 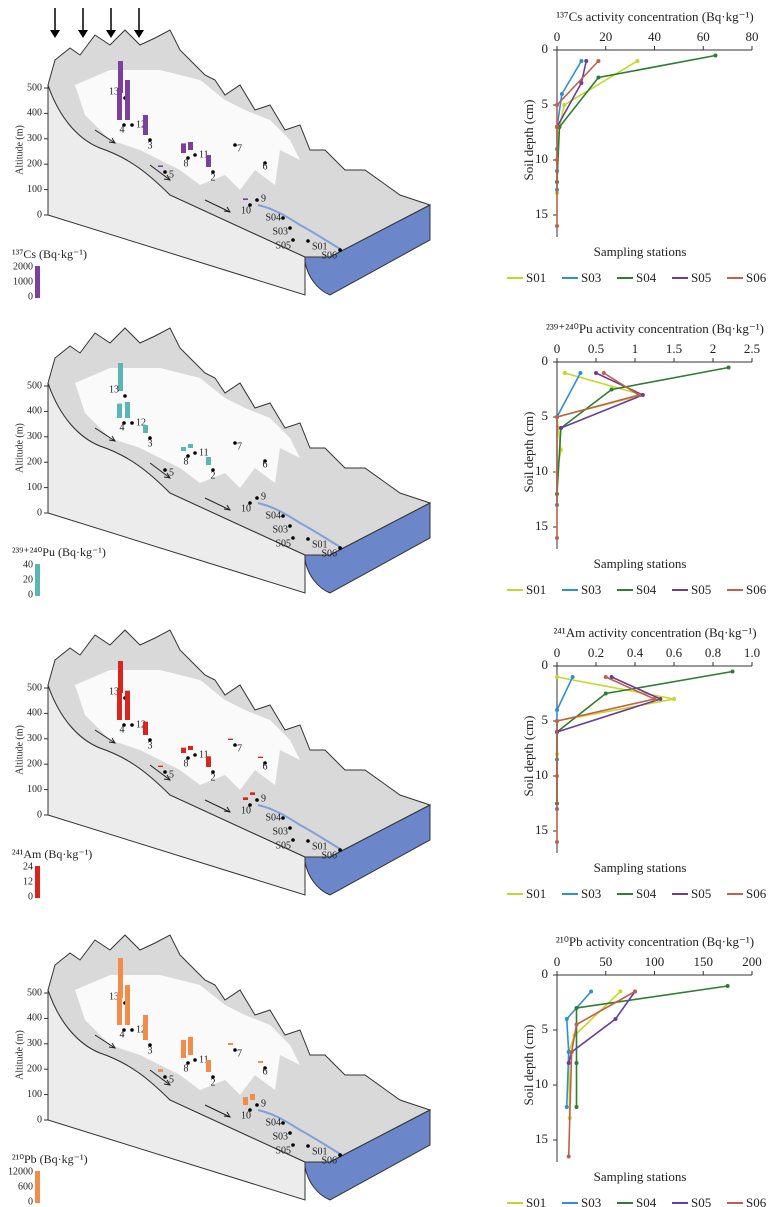 I want to click on water-body, so click(x=367, y=548).